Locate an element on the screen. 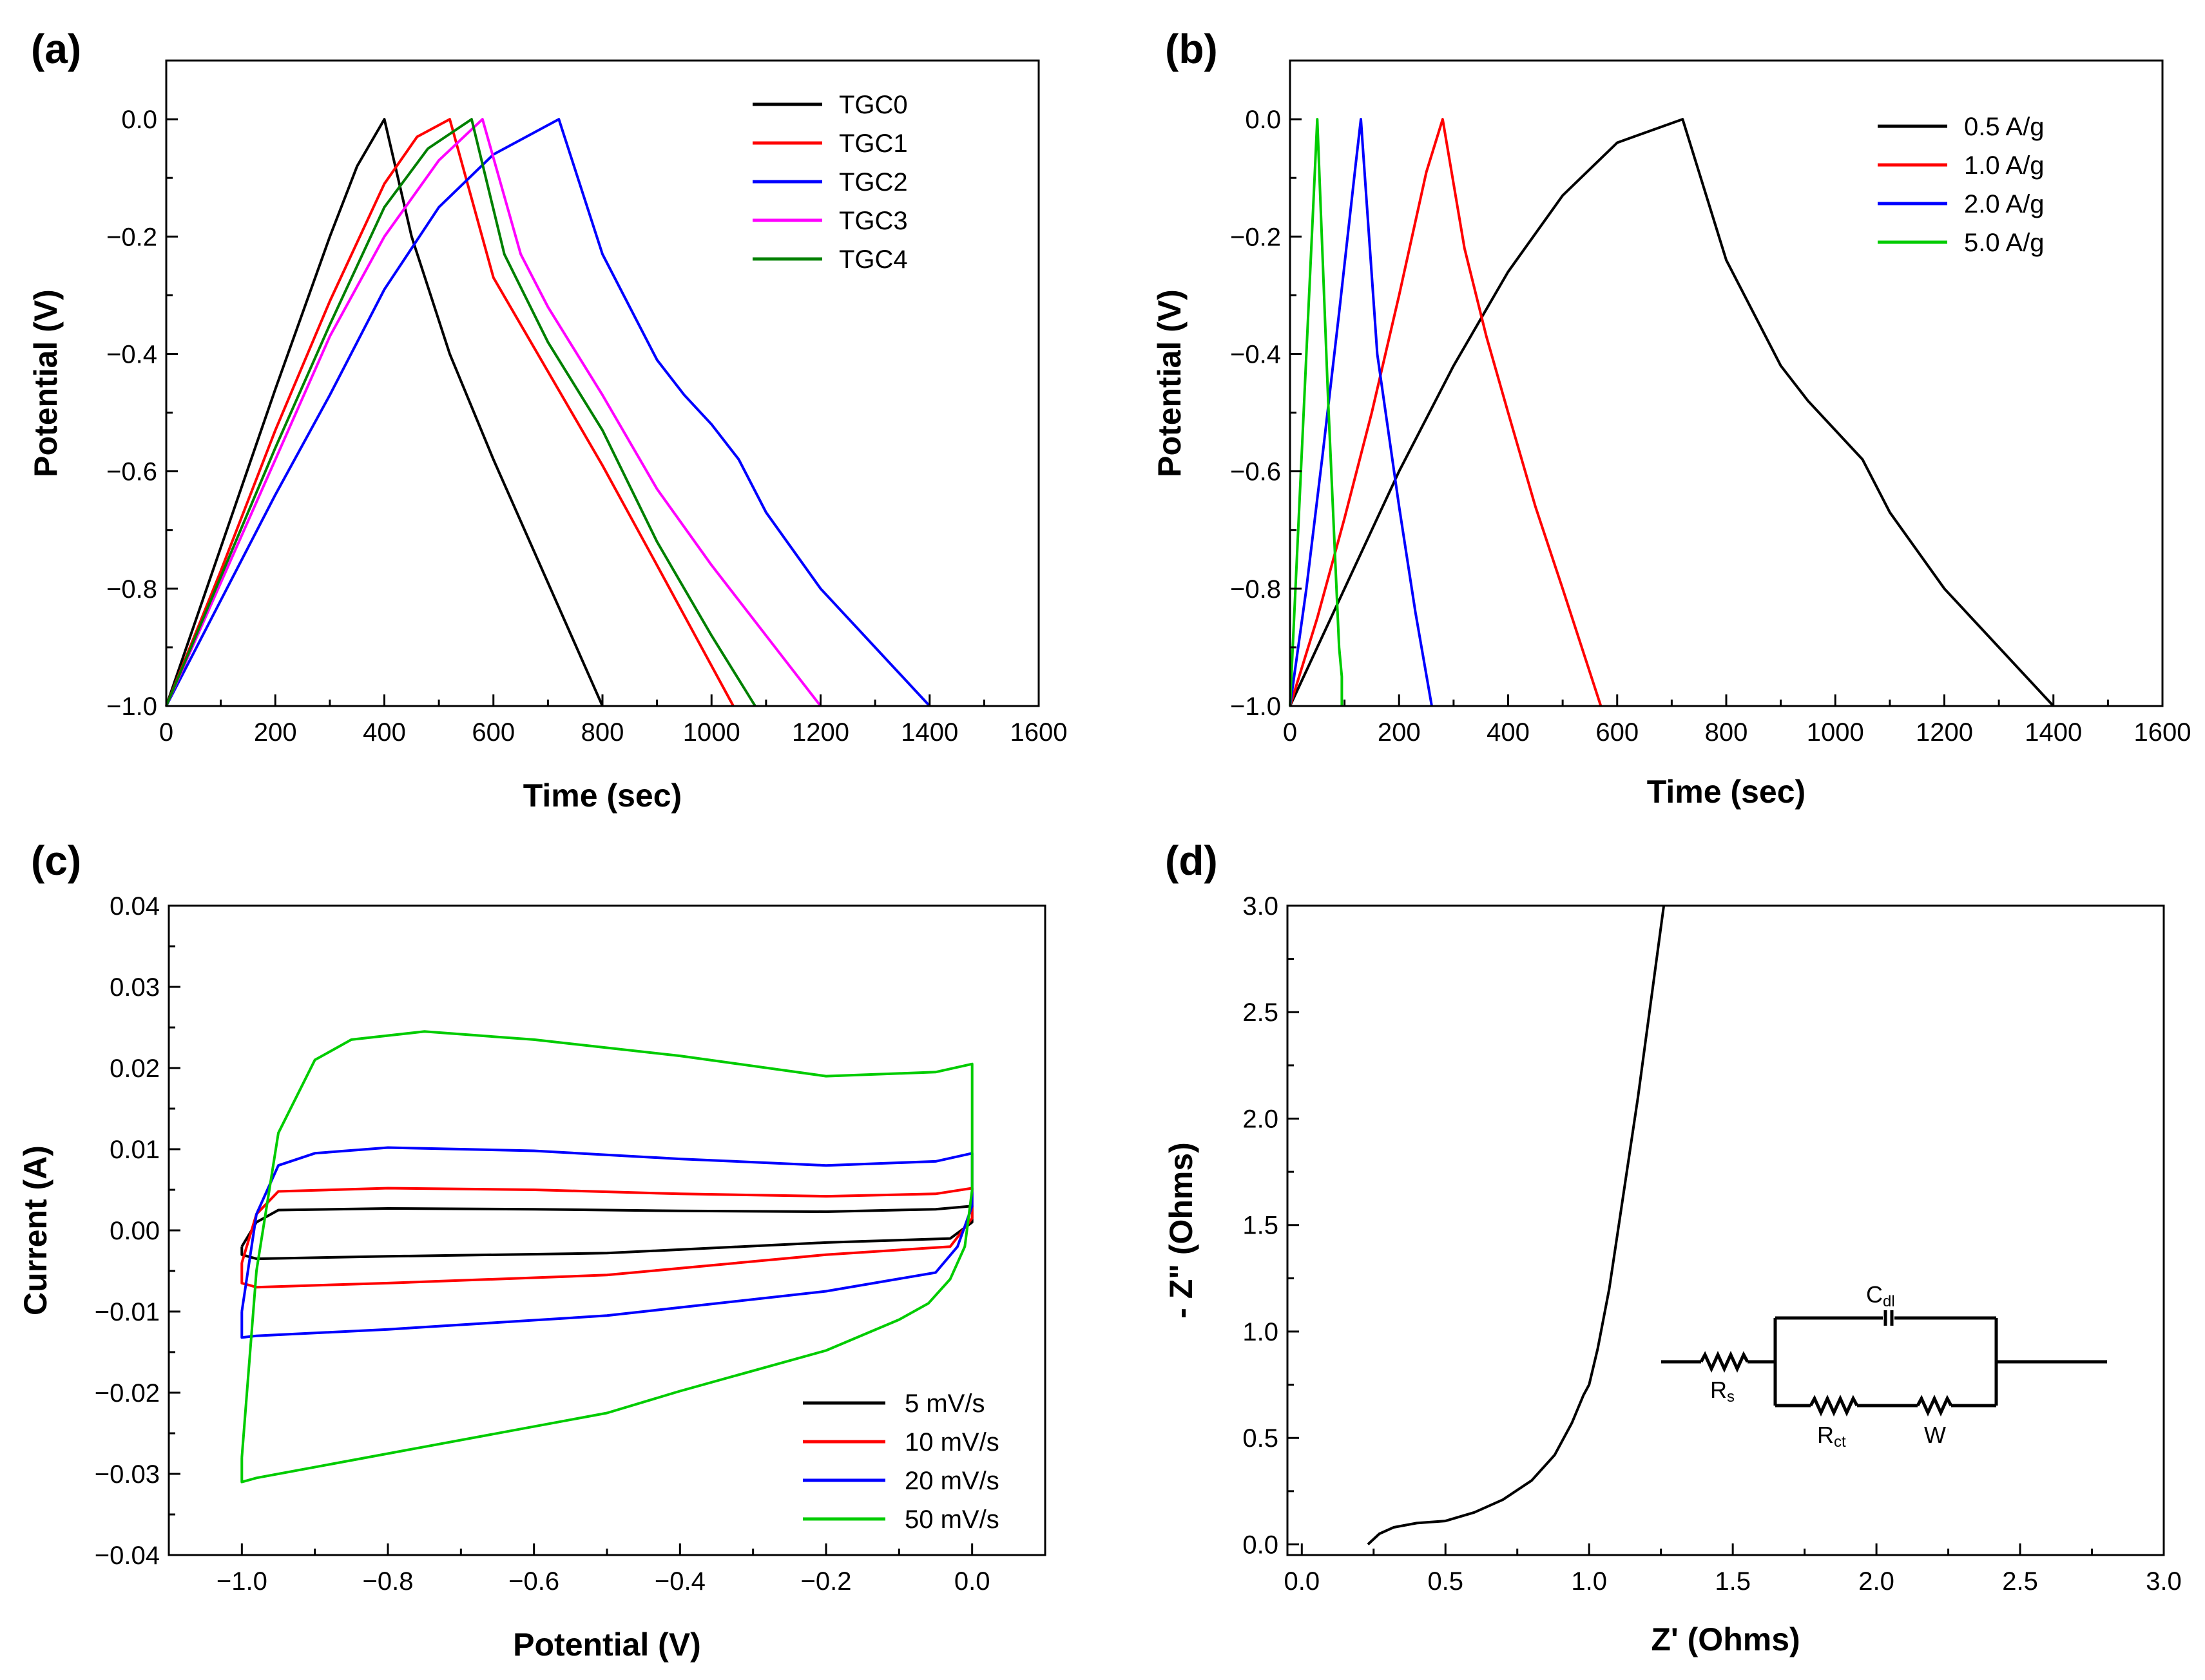 The width and height of the screenshot is (2205, 1680). panel-a-x-axis-label: Time (sec) is located at coordinates (602, 796).